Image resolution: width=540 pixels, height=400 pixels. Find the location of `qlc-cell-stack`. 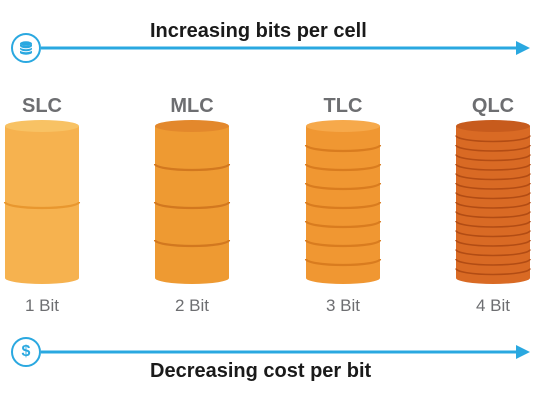

qlc-cell-stack is located at coordinates (493, 202).